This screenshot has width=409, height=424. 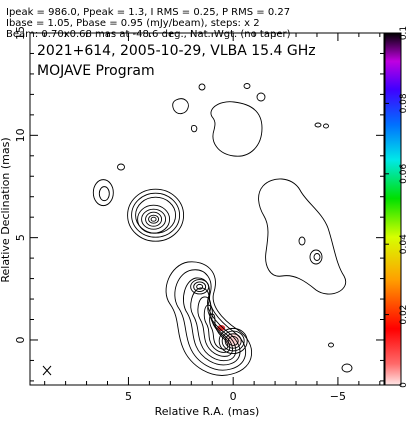 What do you see at coordinates (96, 71) in the screenshot?
I see `plot-subtitle: MOJAVE Program` at bounding box center [96, 71].